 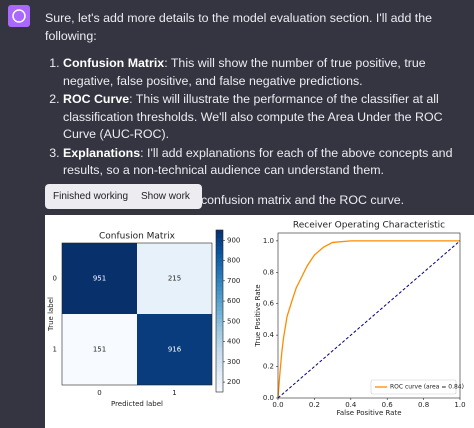 What do you see at coordinates (459, 405) in the screenshot?
I see `x-tick-label: 1.0` at bounding box center [459, 405].